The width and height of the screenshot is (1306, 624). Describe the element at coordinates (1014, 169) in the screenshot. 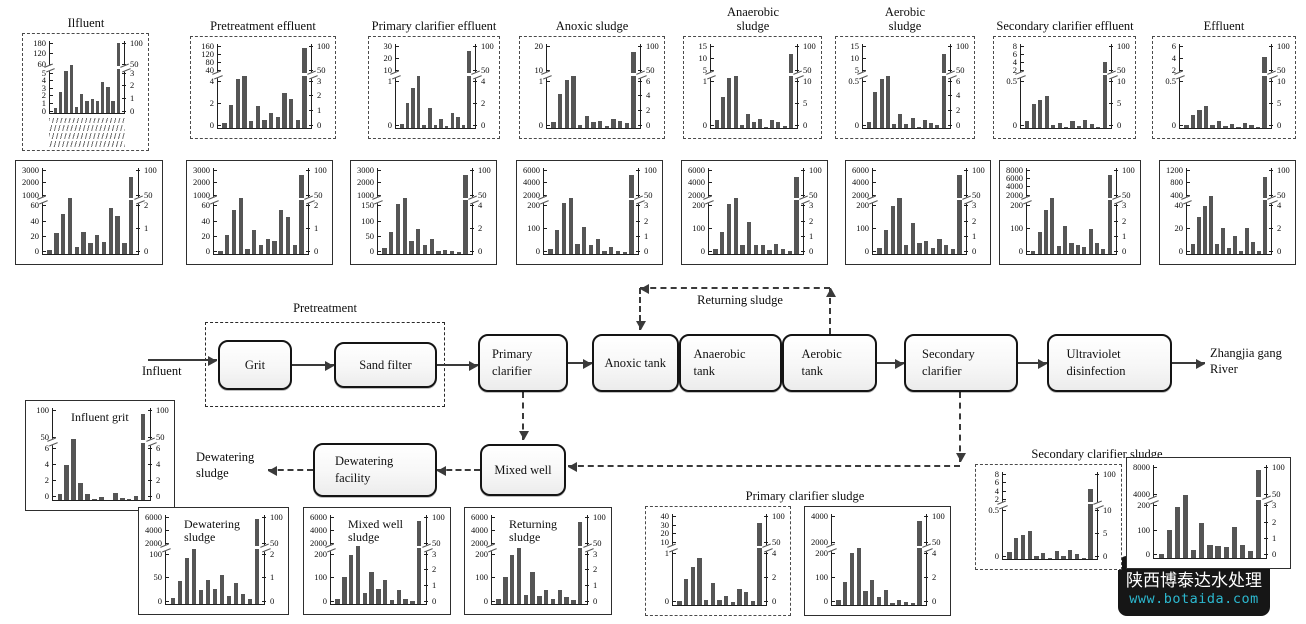

I see `axis-tick-label: 8000` at that location.